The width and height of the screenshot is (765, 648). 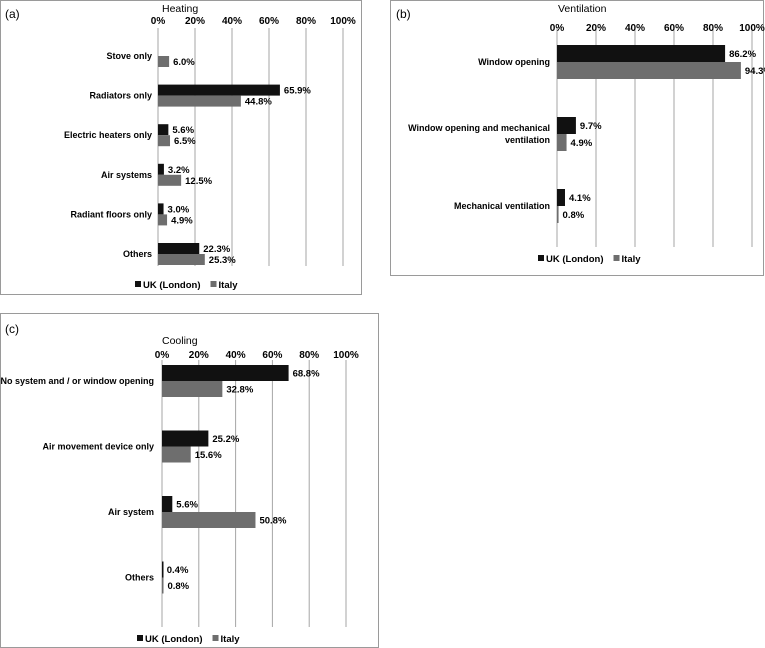 What do you see at coordinates (596, 28) in the screenshot?
I see `ventilation-tick-label: 20%` at bounding box center [596, 28].